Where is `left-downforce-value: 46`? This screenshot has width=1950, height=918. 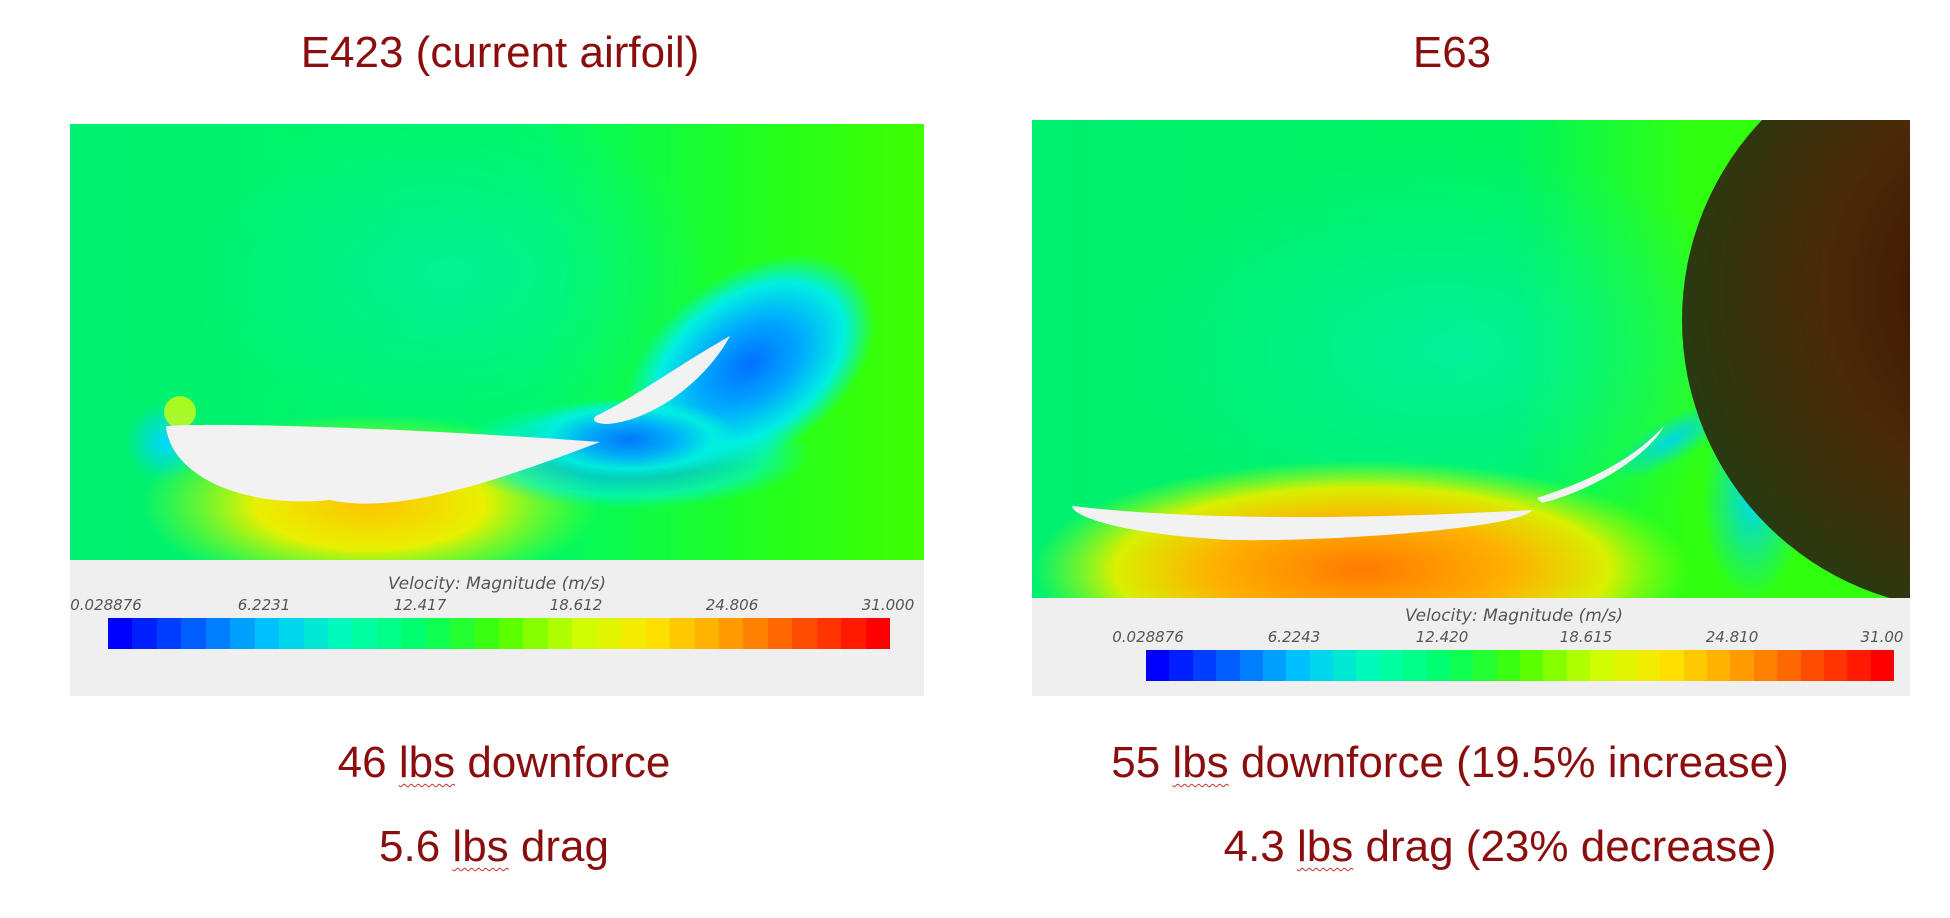 left-downforce-value: 46 is located at coordinates (362, 762).